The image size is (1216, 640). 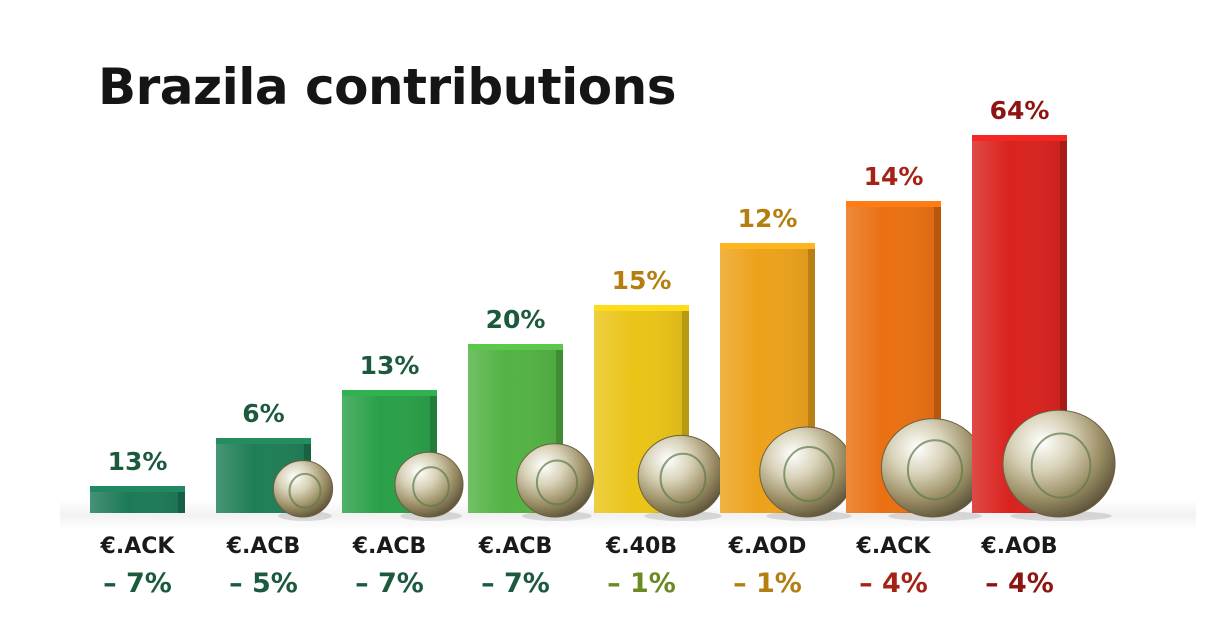 What do you see at coordinates (263, 583) in the screenshot?
I see `change-label: – 5%` at bounding box center [263, 583].